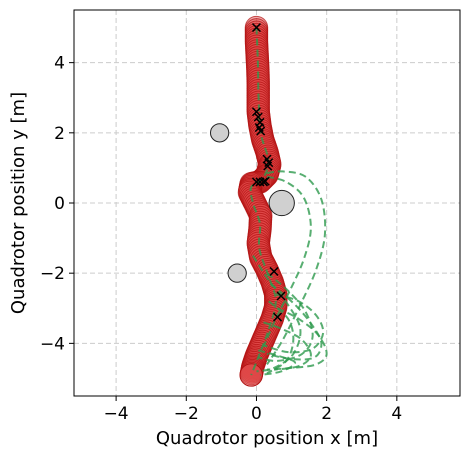 Image resolution: width=470 pixels, height=458 pixels. Describe the element at coordinates (267, 438) in the screenshot. I see `x-axis-label: Quadrotor position x [m]` at that location.